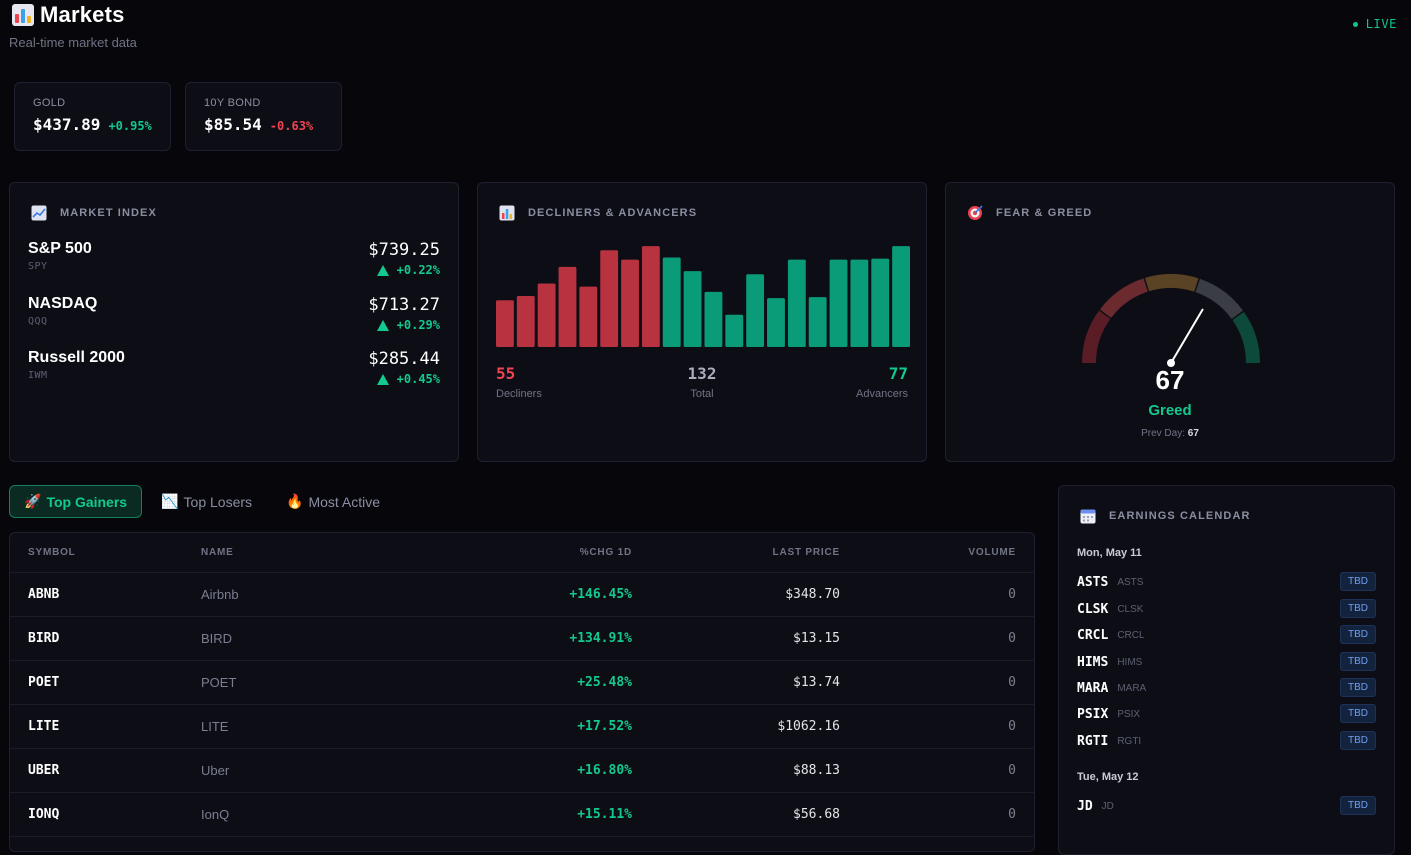  I want to click on table-row: POET POET +25.48% $13.74 0, so click(522, 683).